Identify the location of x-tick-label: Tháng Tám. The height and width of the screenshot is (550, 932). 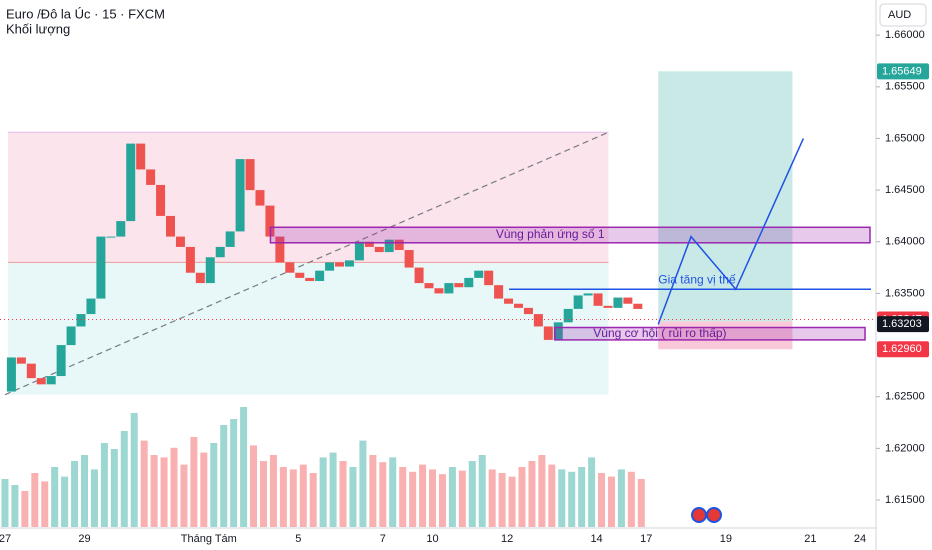
(209, 539).